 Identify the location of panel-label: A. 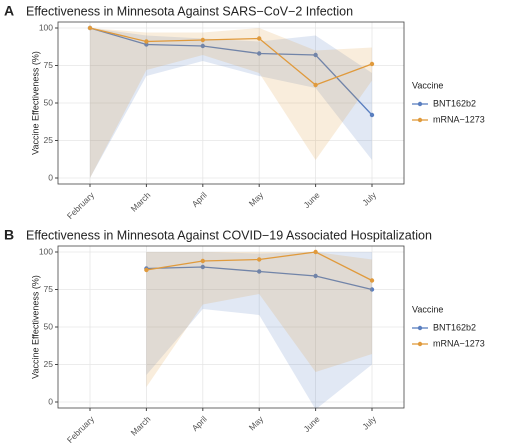
(9, 11).